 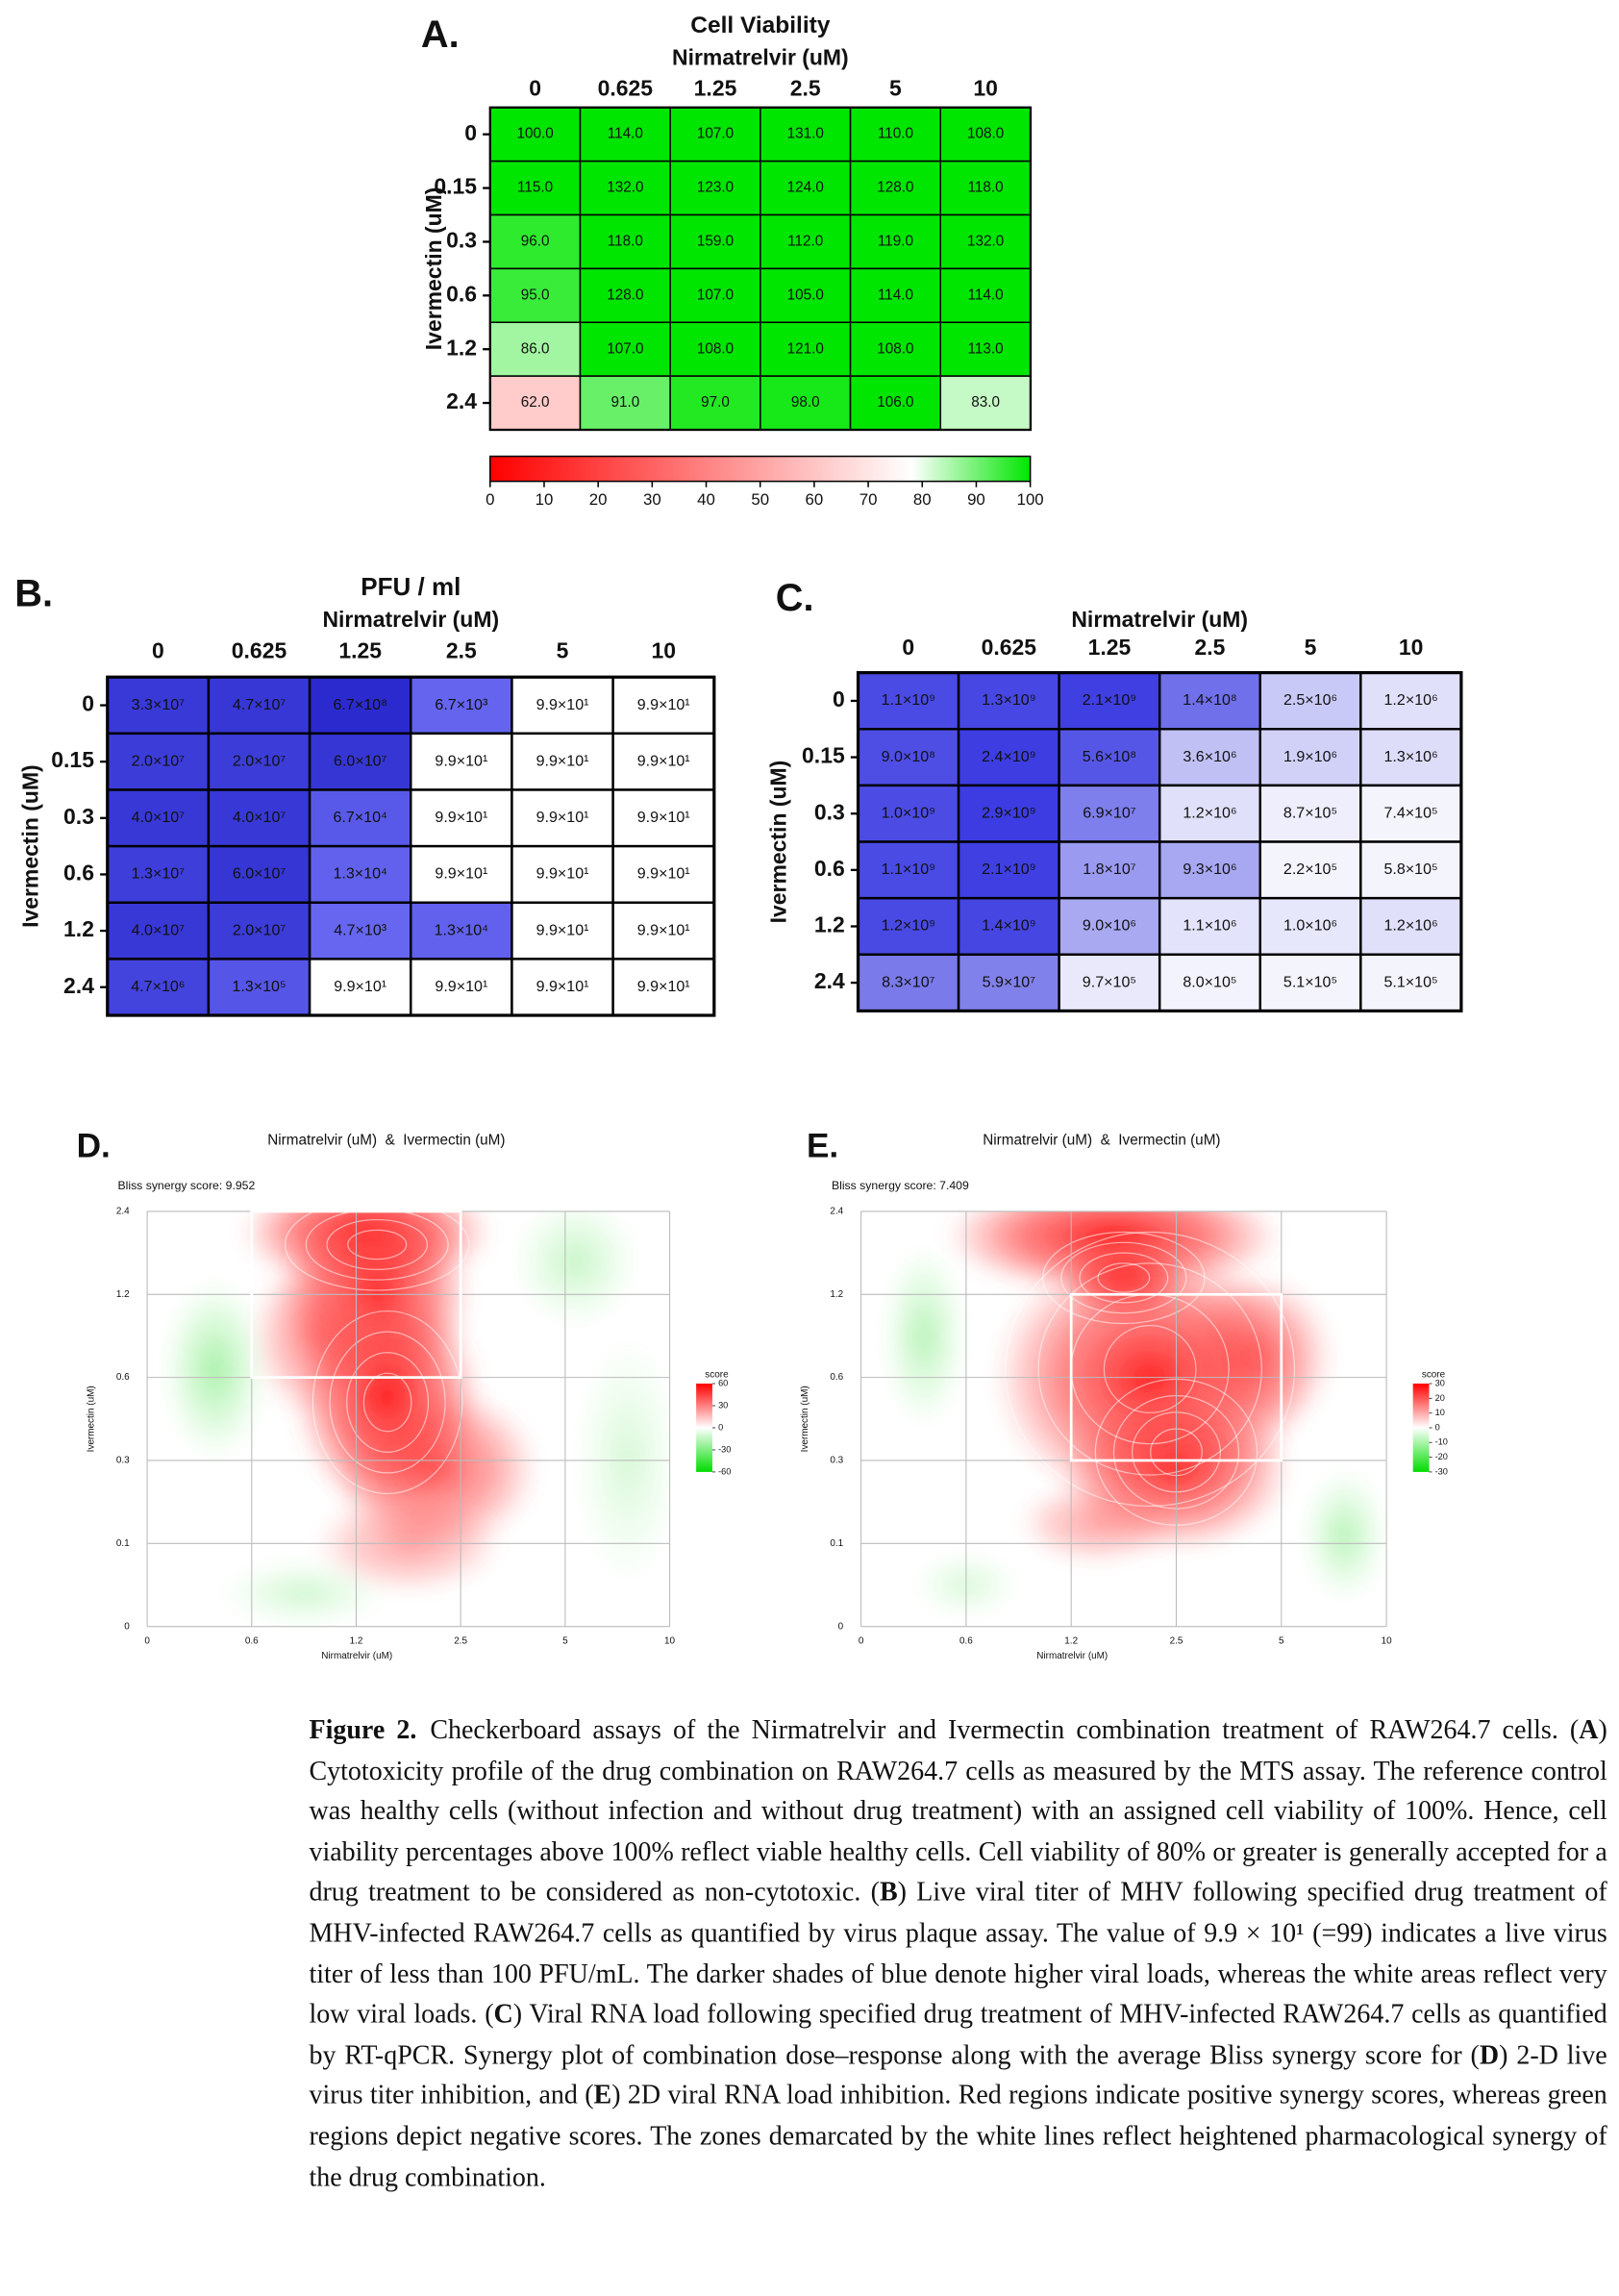 I want to click on legend-tick-label: 30, so click(x=723, y=1405).